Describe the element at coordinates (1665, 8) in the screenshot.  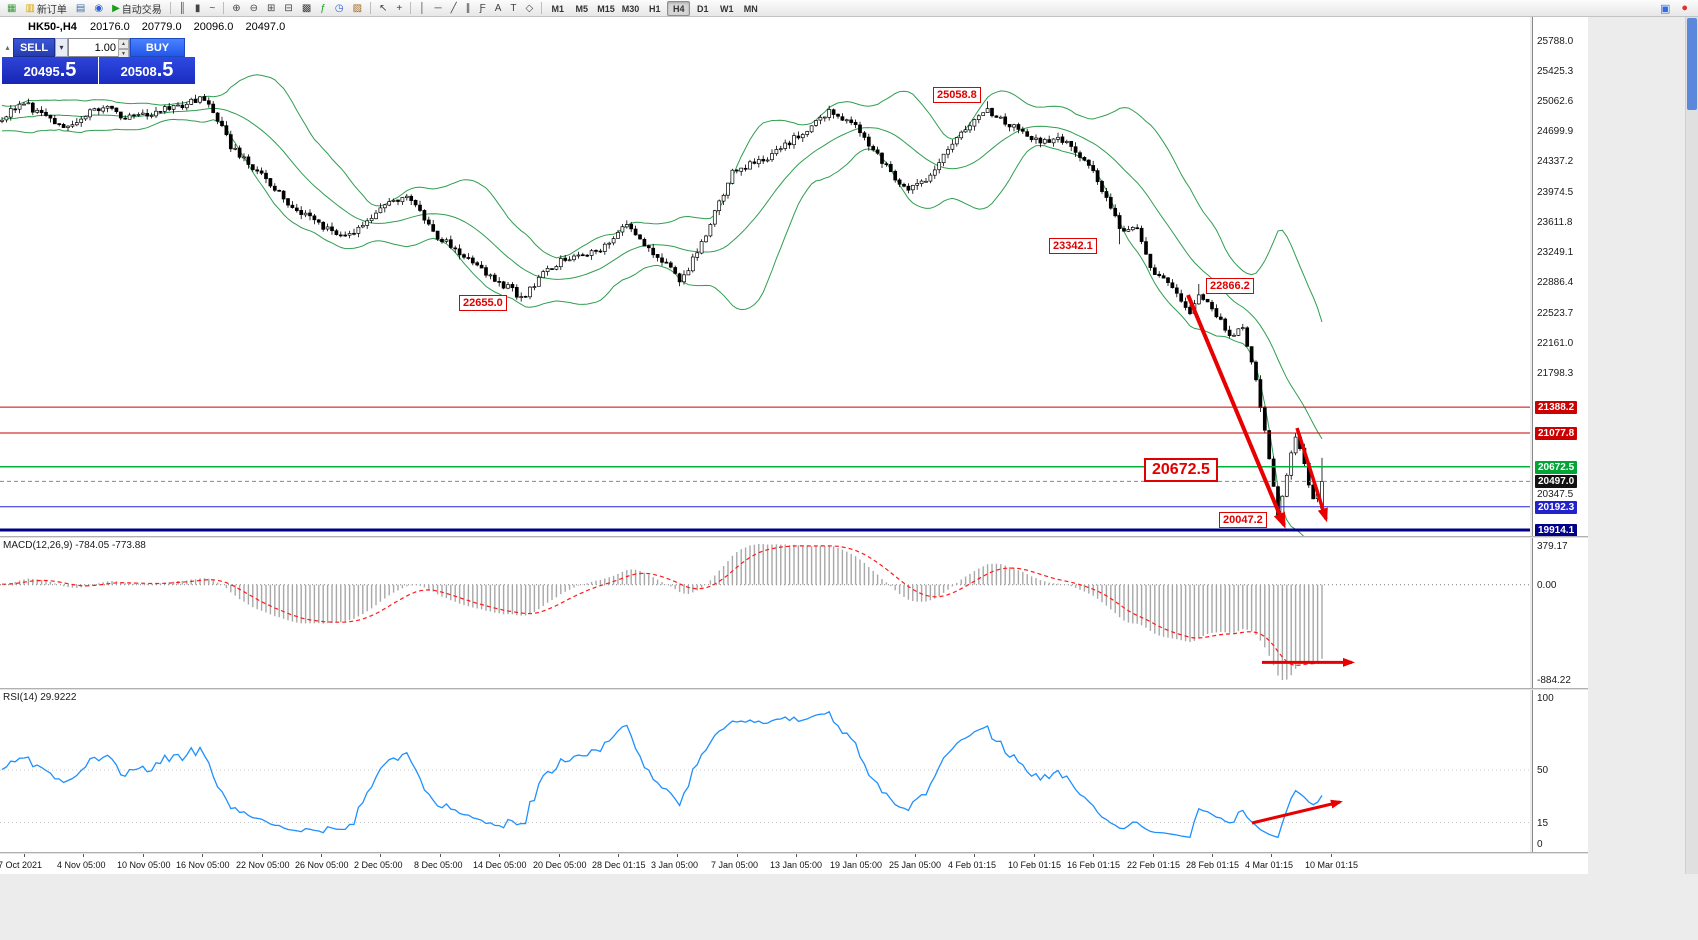
I see `chart-window-icon: ▣` at that location.